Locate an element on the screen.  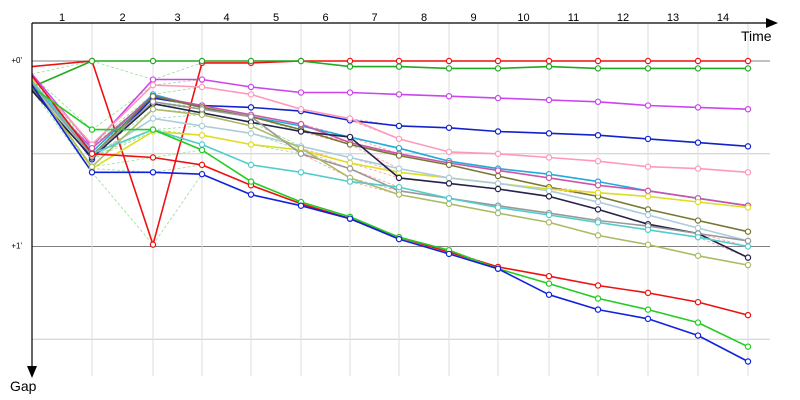
y-tick-labels: +0' +1' is located at coordinates (16, 153).